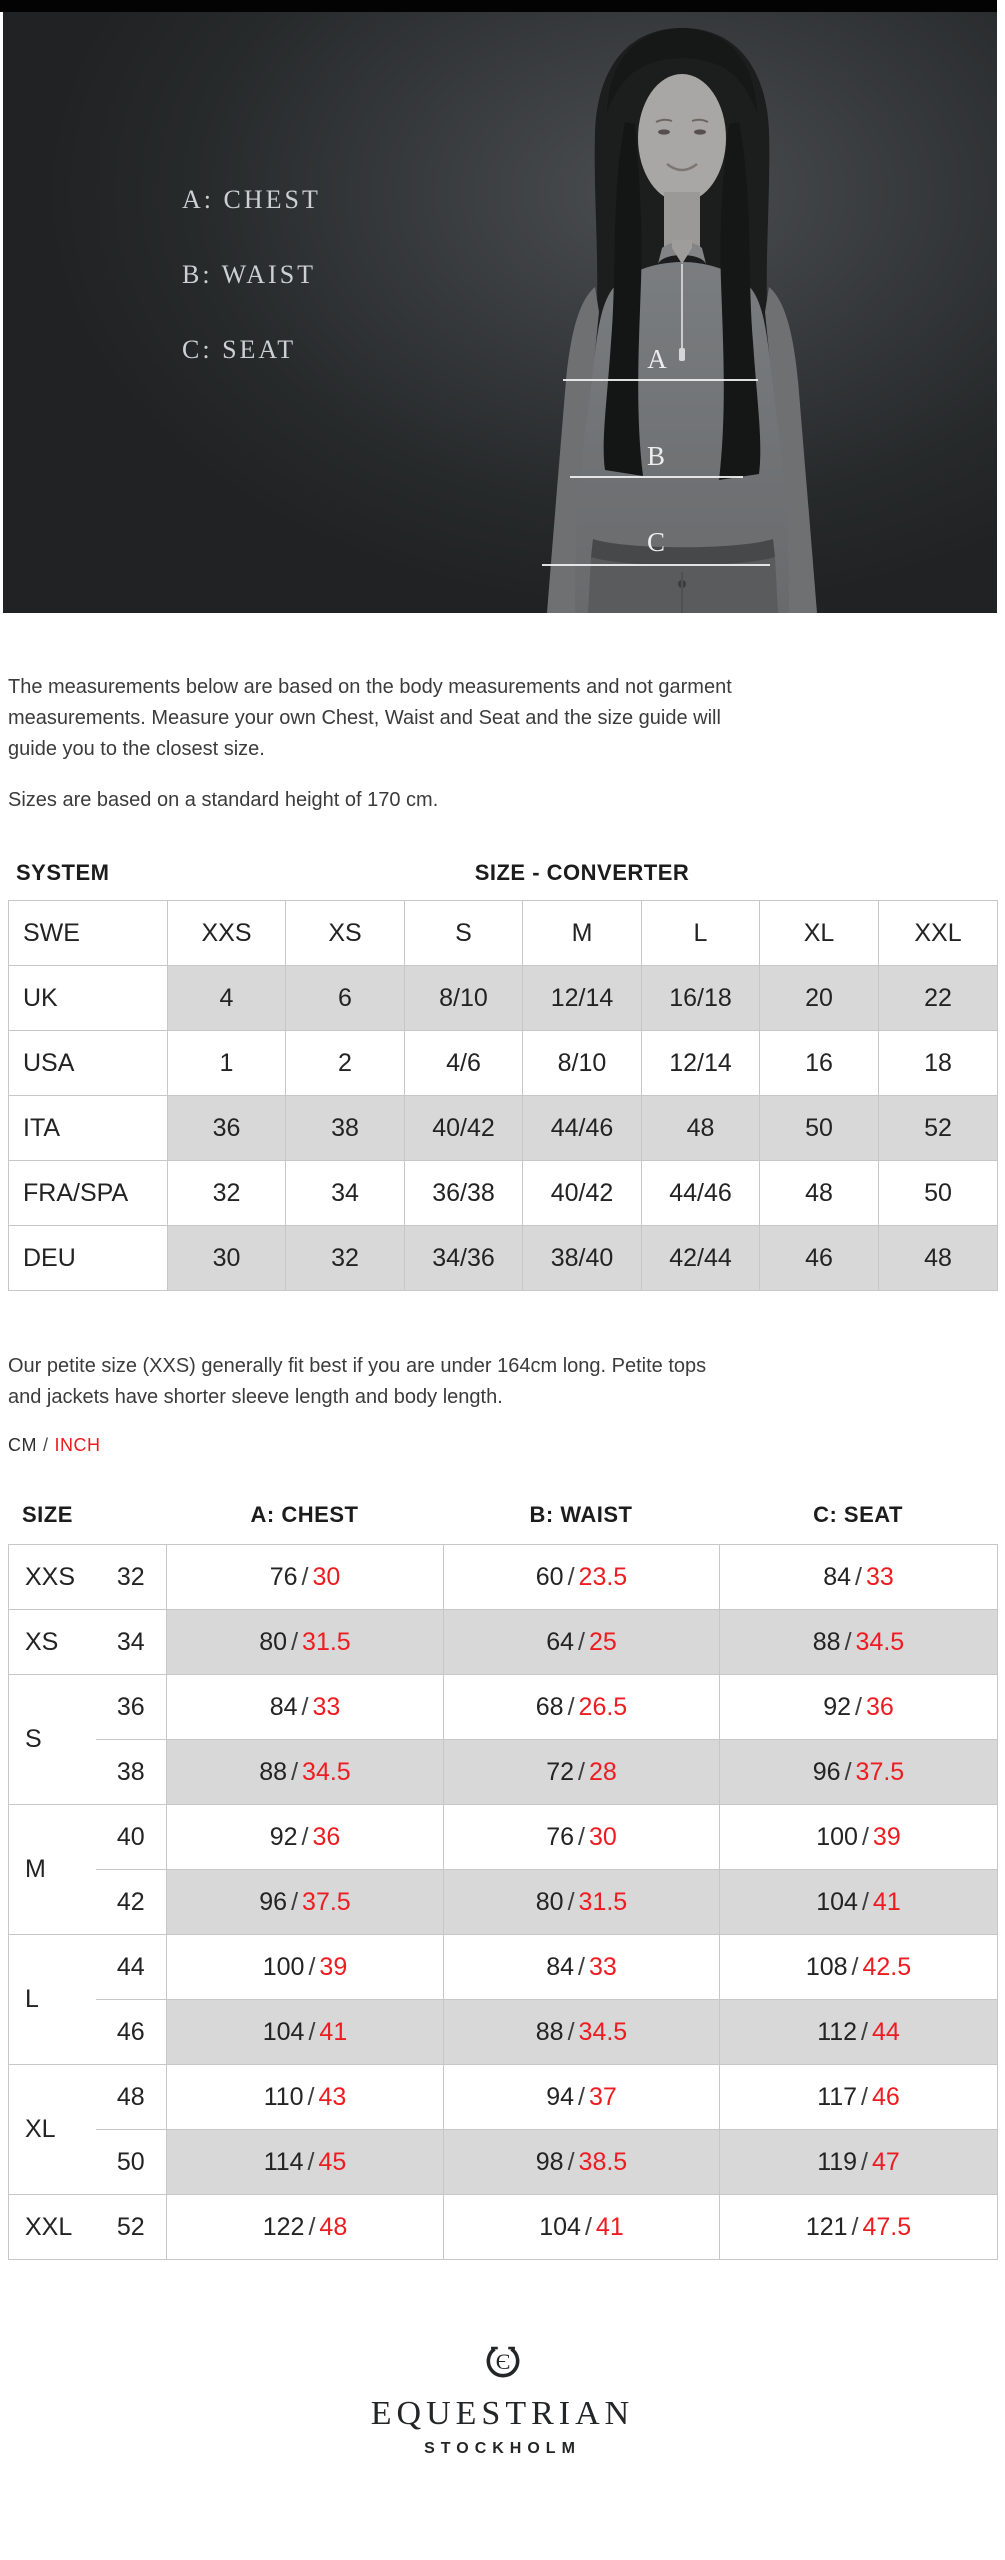 The width and height of the screenshot is (1005, 2560). I want to click on inch-unit-toggle: INCH, so click(77, 1445).